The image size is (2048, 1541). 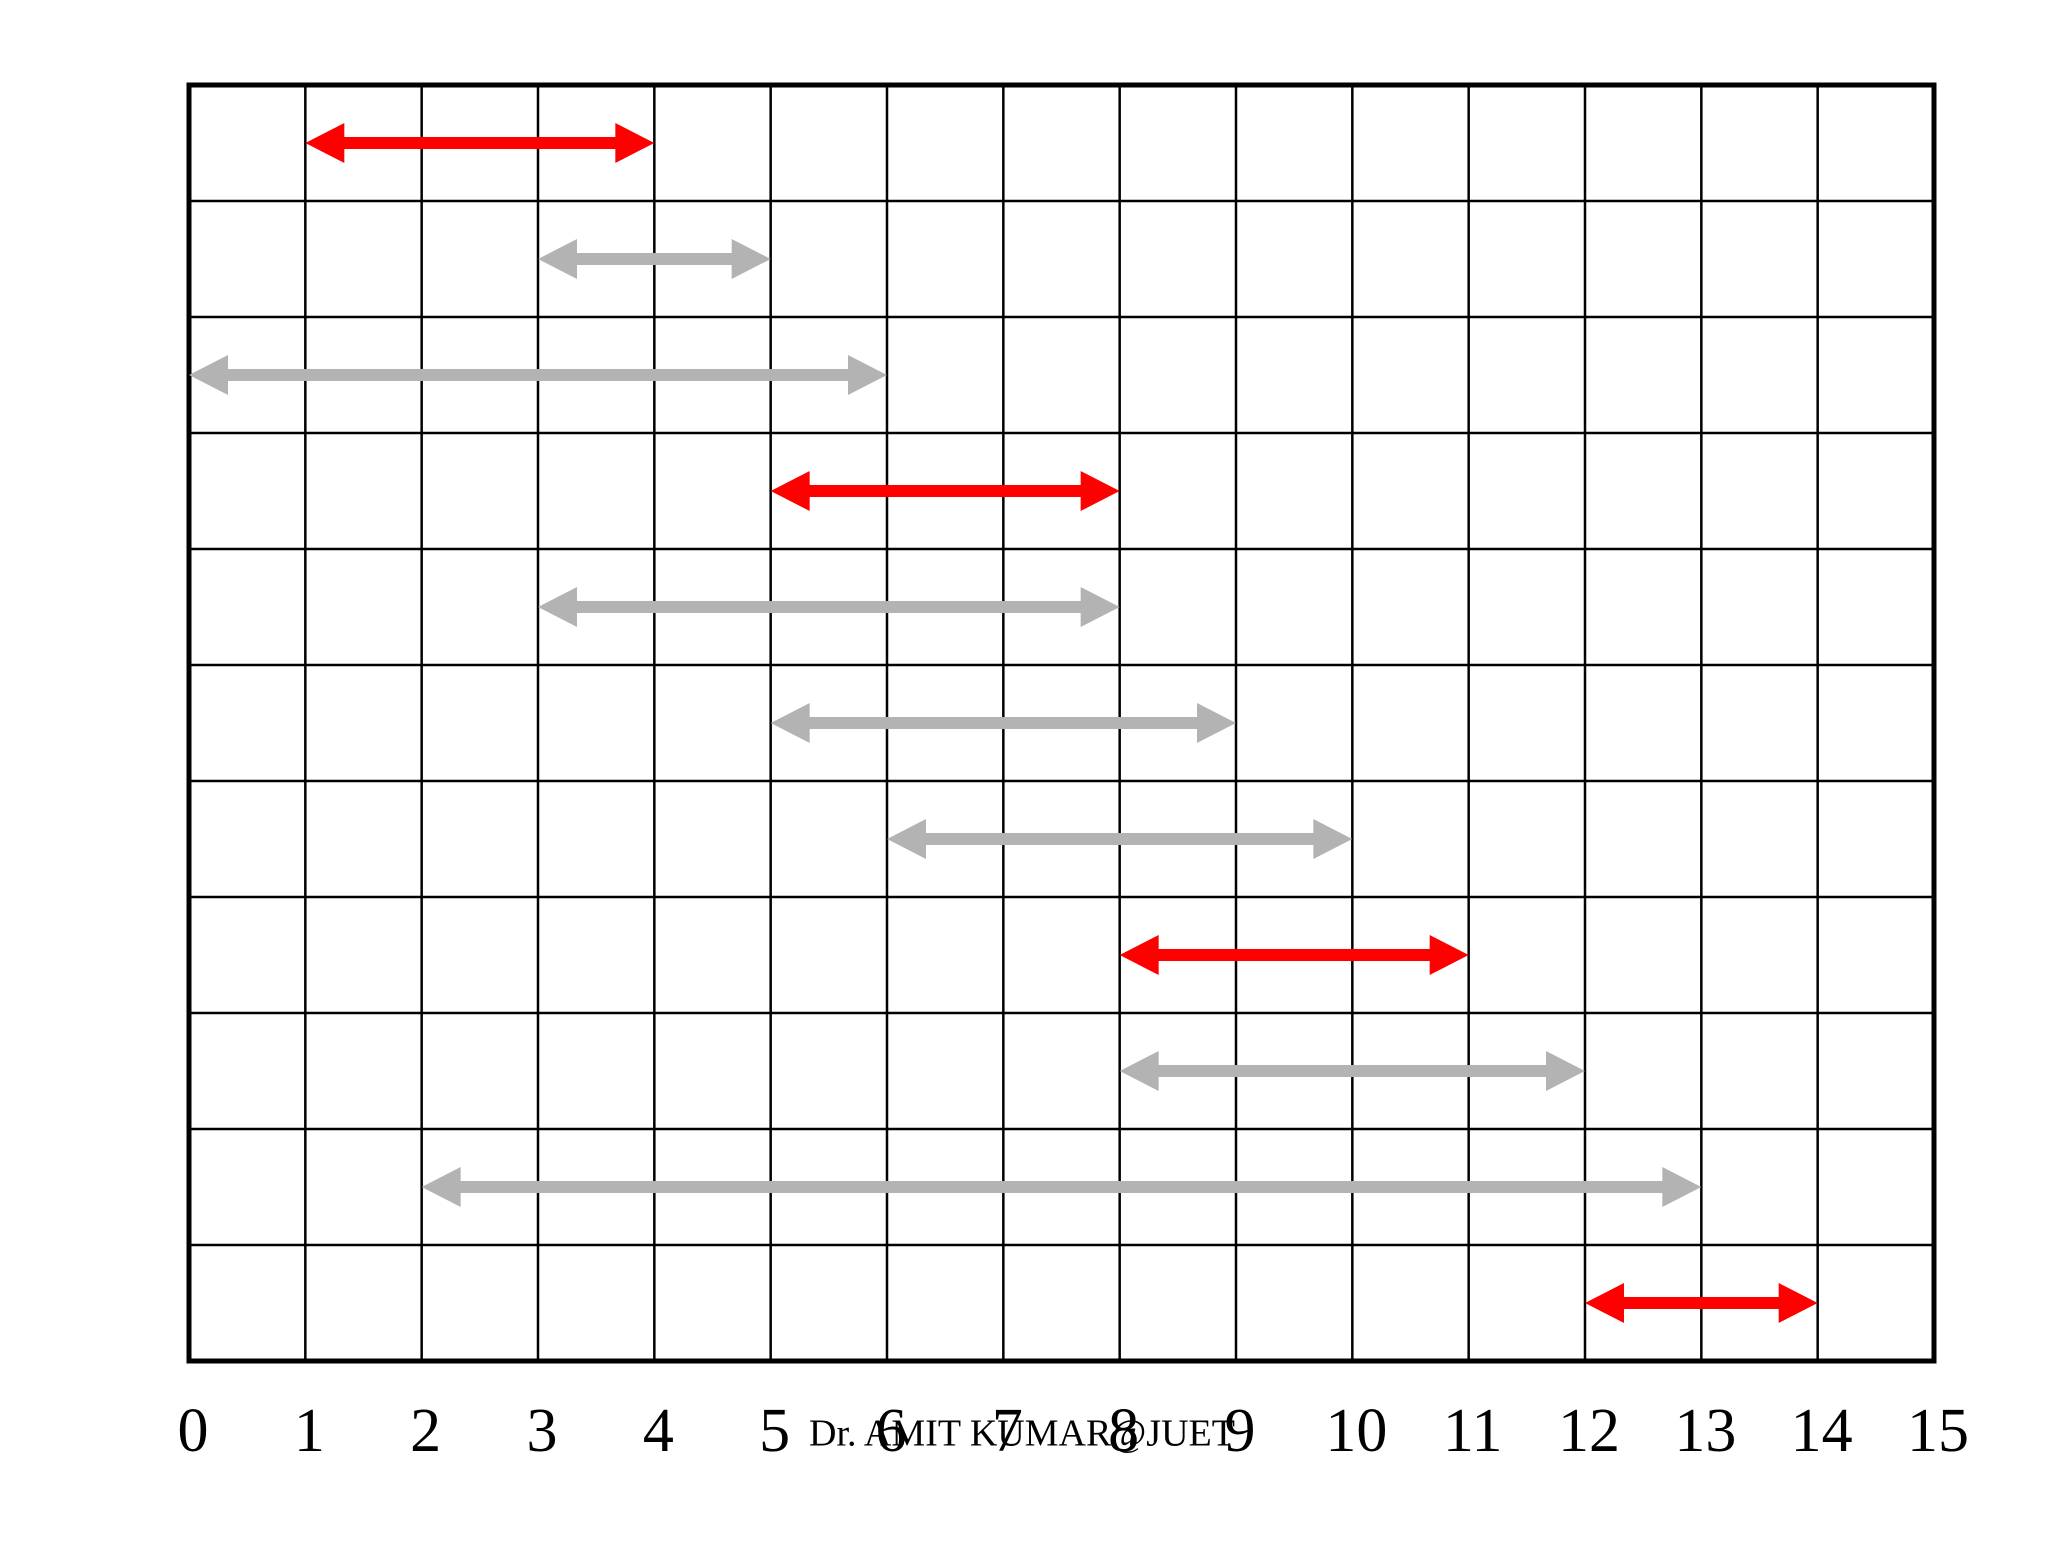 What do you see at coordinates (1007, 1431) in the screenshot?
I see `x-tick-label: 7` at bounding box center [1007, 1431].